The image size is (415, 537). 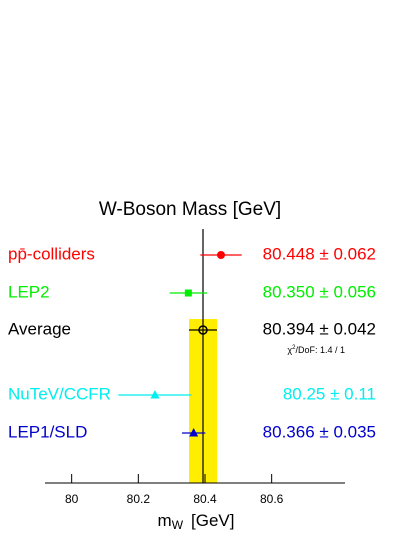 I want to click on chi2-pre: χ, so click(x=289, y=350).